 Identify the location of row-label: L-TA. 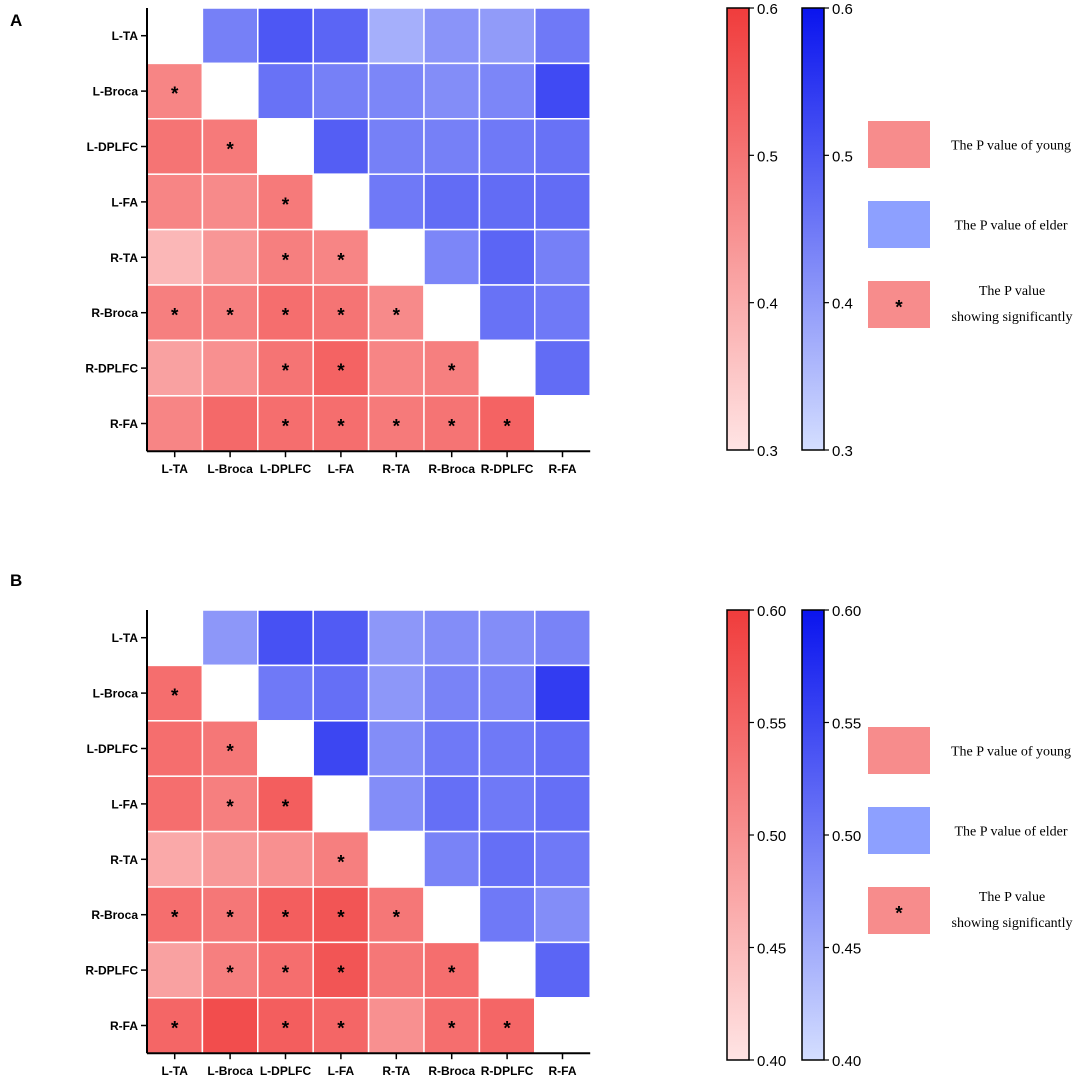
(125, 36).